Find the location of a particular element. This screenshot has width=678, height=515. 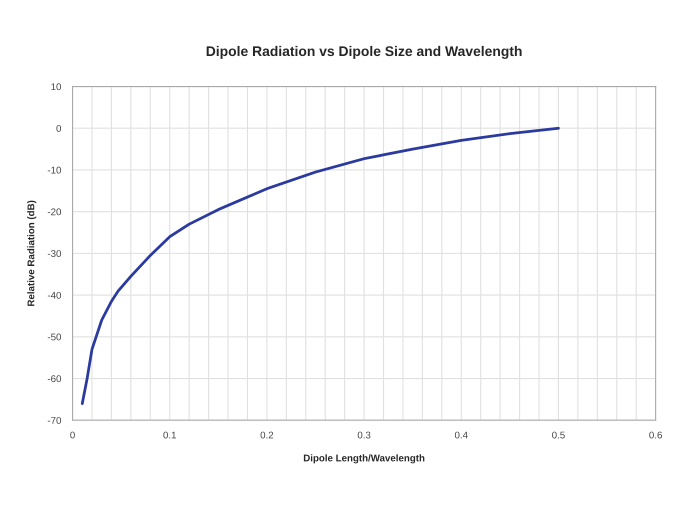

y-tick-label: -50 is located at coordinates (55, 337).